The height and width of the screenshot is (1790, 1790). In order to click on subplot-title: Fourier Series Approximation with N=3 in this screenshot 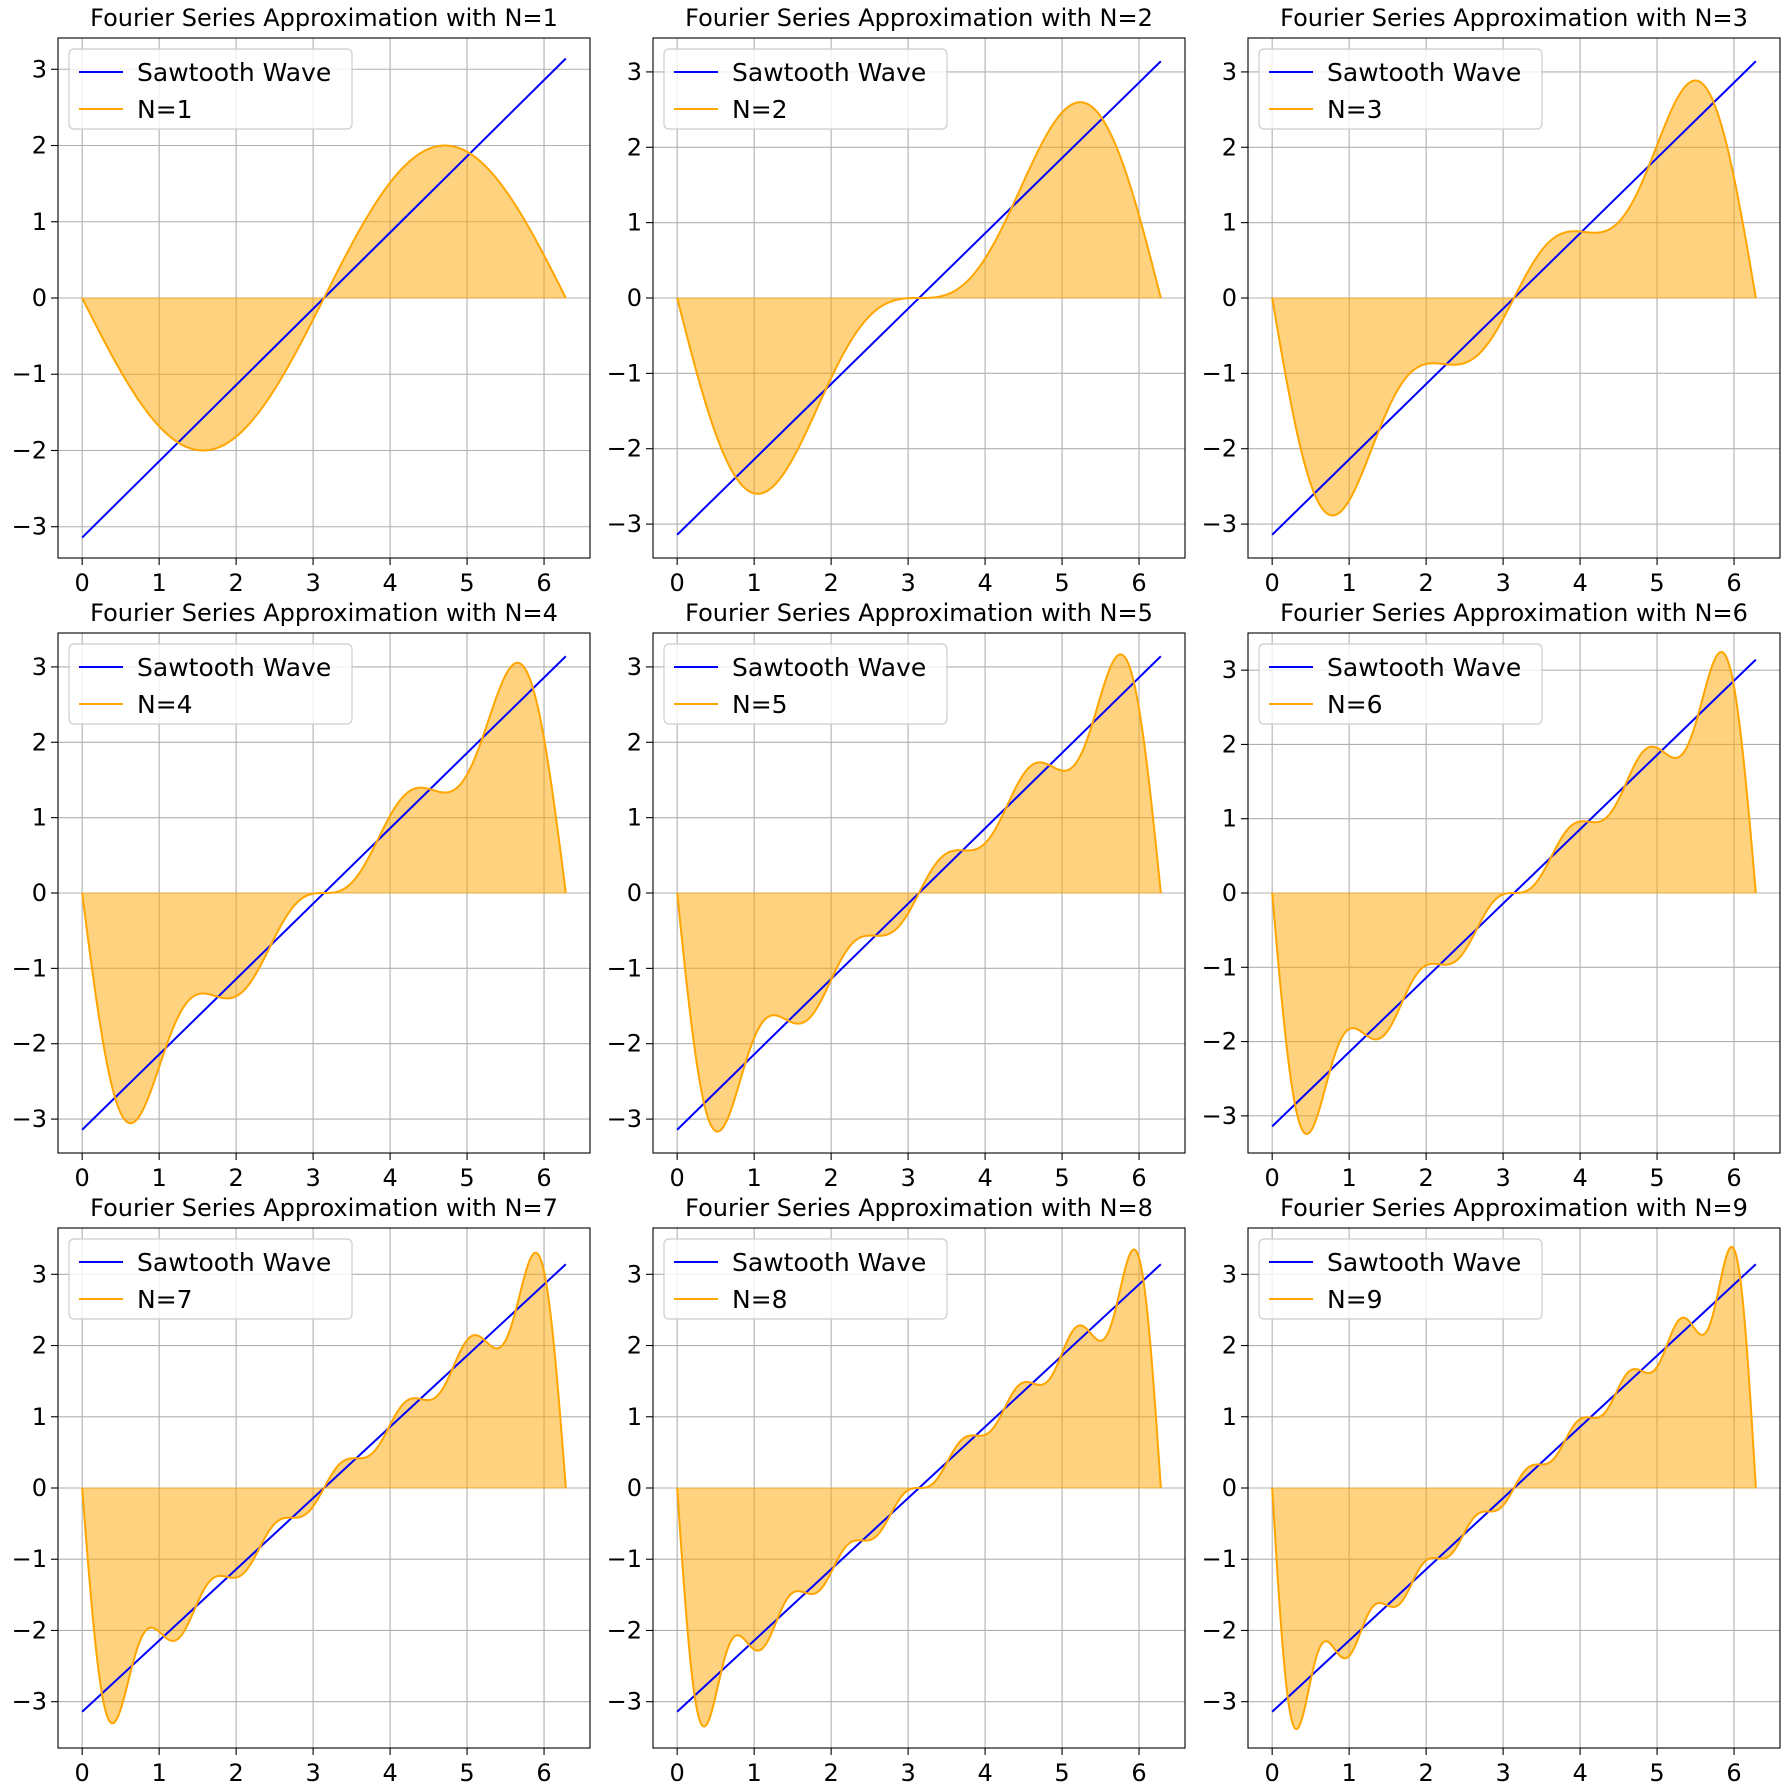, I will do `click(1514, 18)`.